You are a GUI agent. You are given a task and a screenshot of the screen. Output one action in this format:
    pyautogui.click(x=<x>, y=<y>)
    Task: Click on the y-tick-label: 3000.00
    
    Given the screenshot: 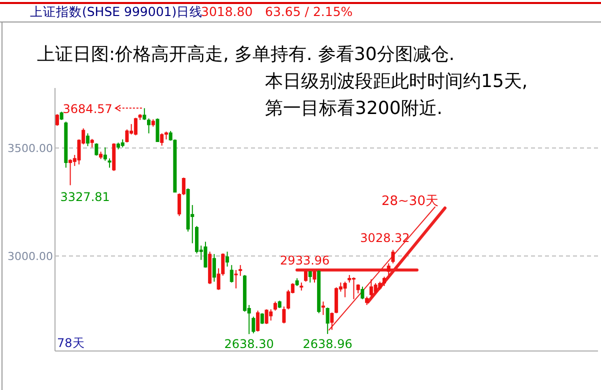 What is the action you would take?
    pyautogui.click(x=30, y=256)
    